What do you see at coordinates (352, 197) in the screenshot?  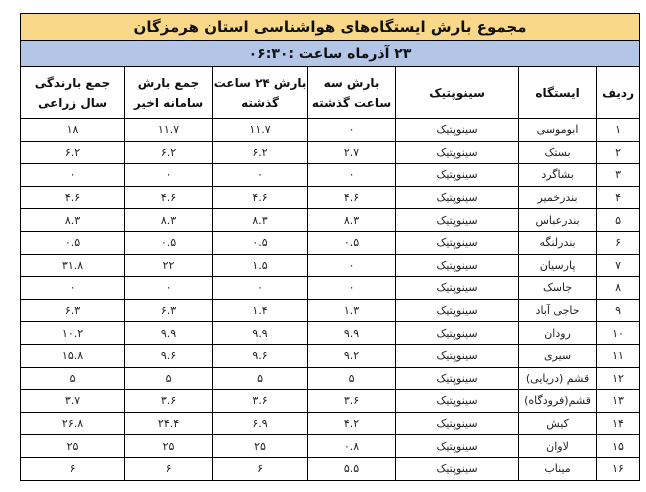 I see `rain-3h: ۴.۶` at bounding box center [352, 197].